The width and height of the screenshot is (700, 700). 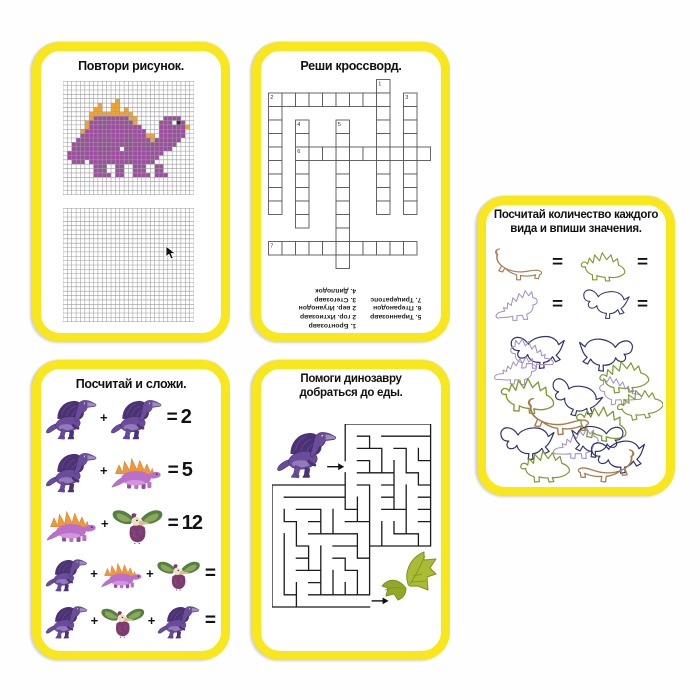 I want to click on species-item-trex: =, so click(x=619, y=305).